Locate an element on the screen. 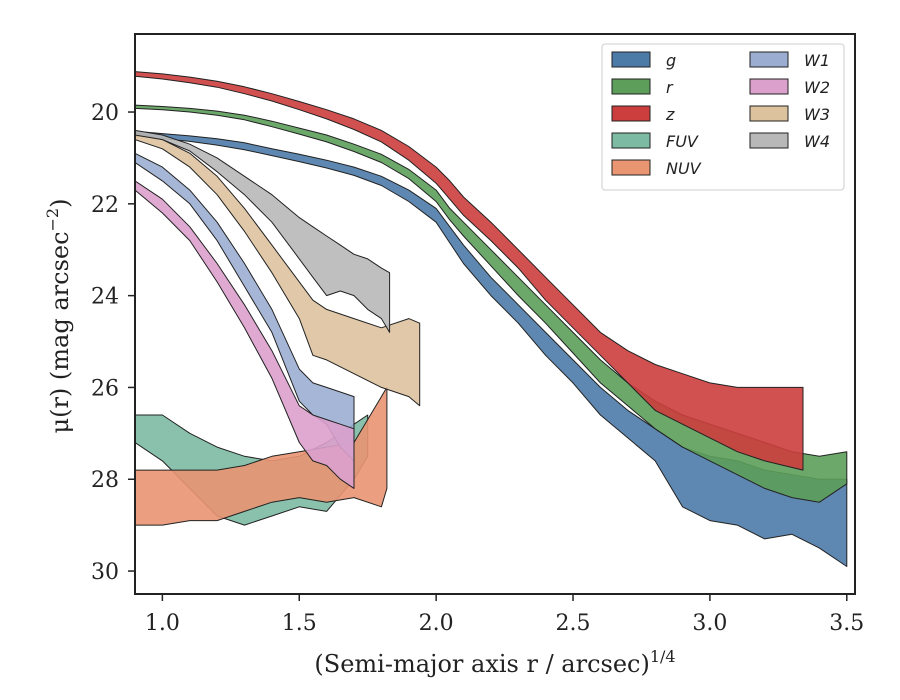  y-tick-label: 20 is located at coordinates (105, 113).